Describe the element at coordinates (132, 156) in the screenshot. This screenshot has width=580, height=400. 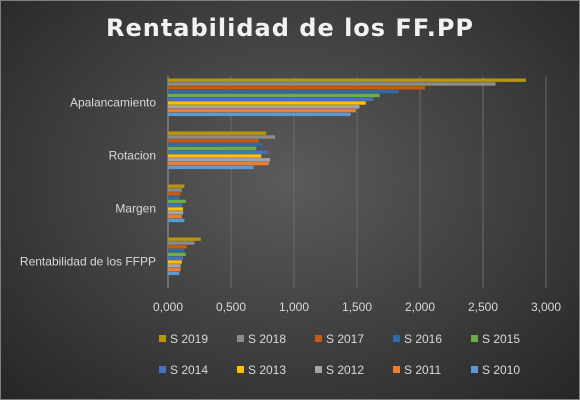
I see `category-label: Rotacion` at that location.